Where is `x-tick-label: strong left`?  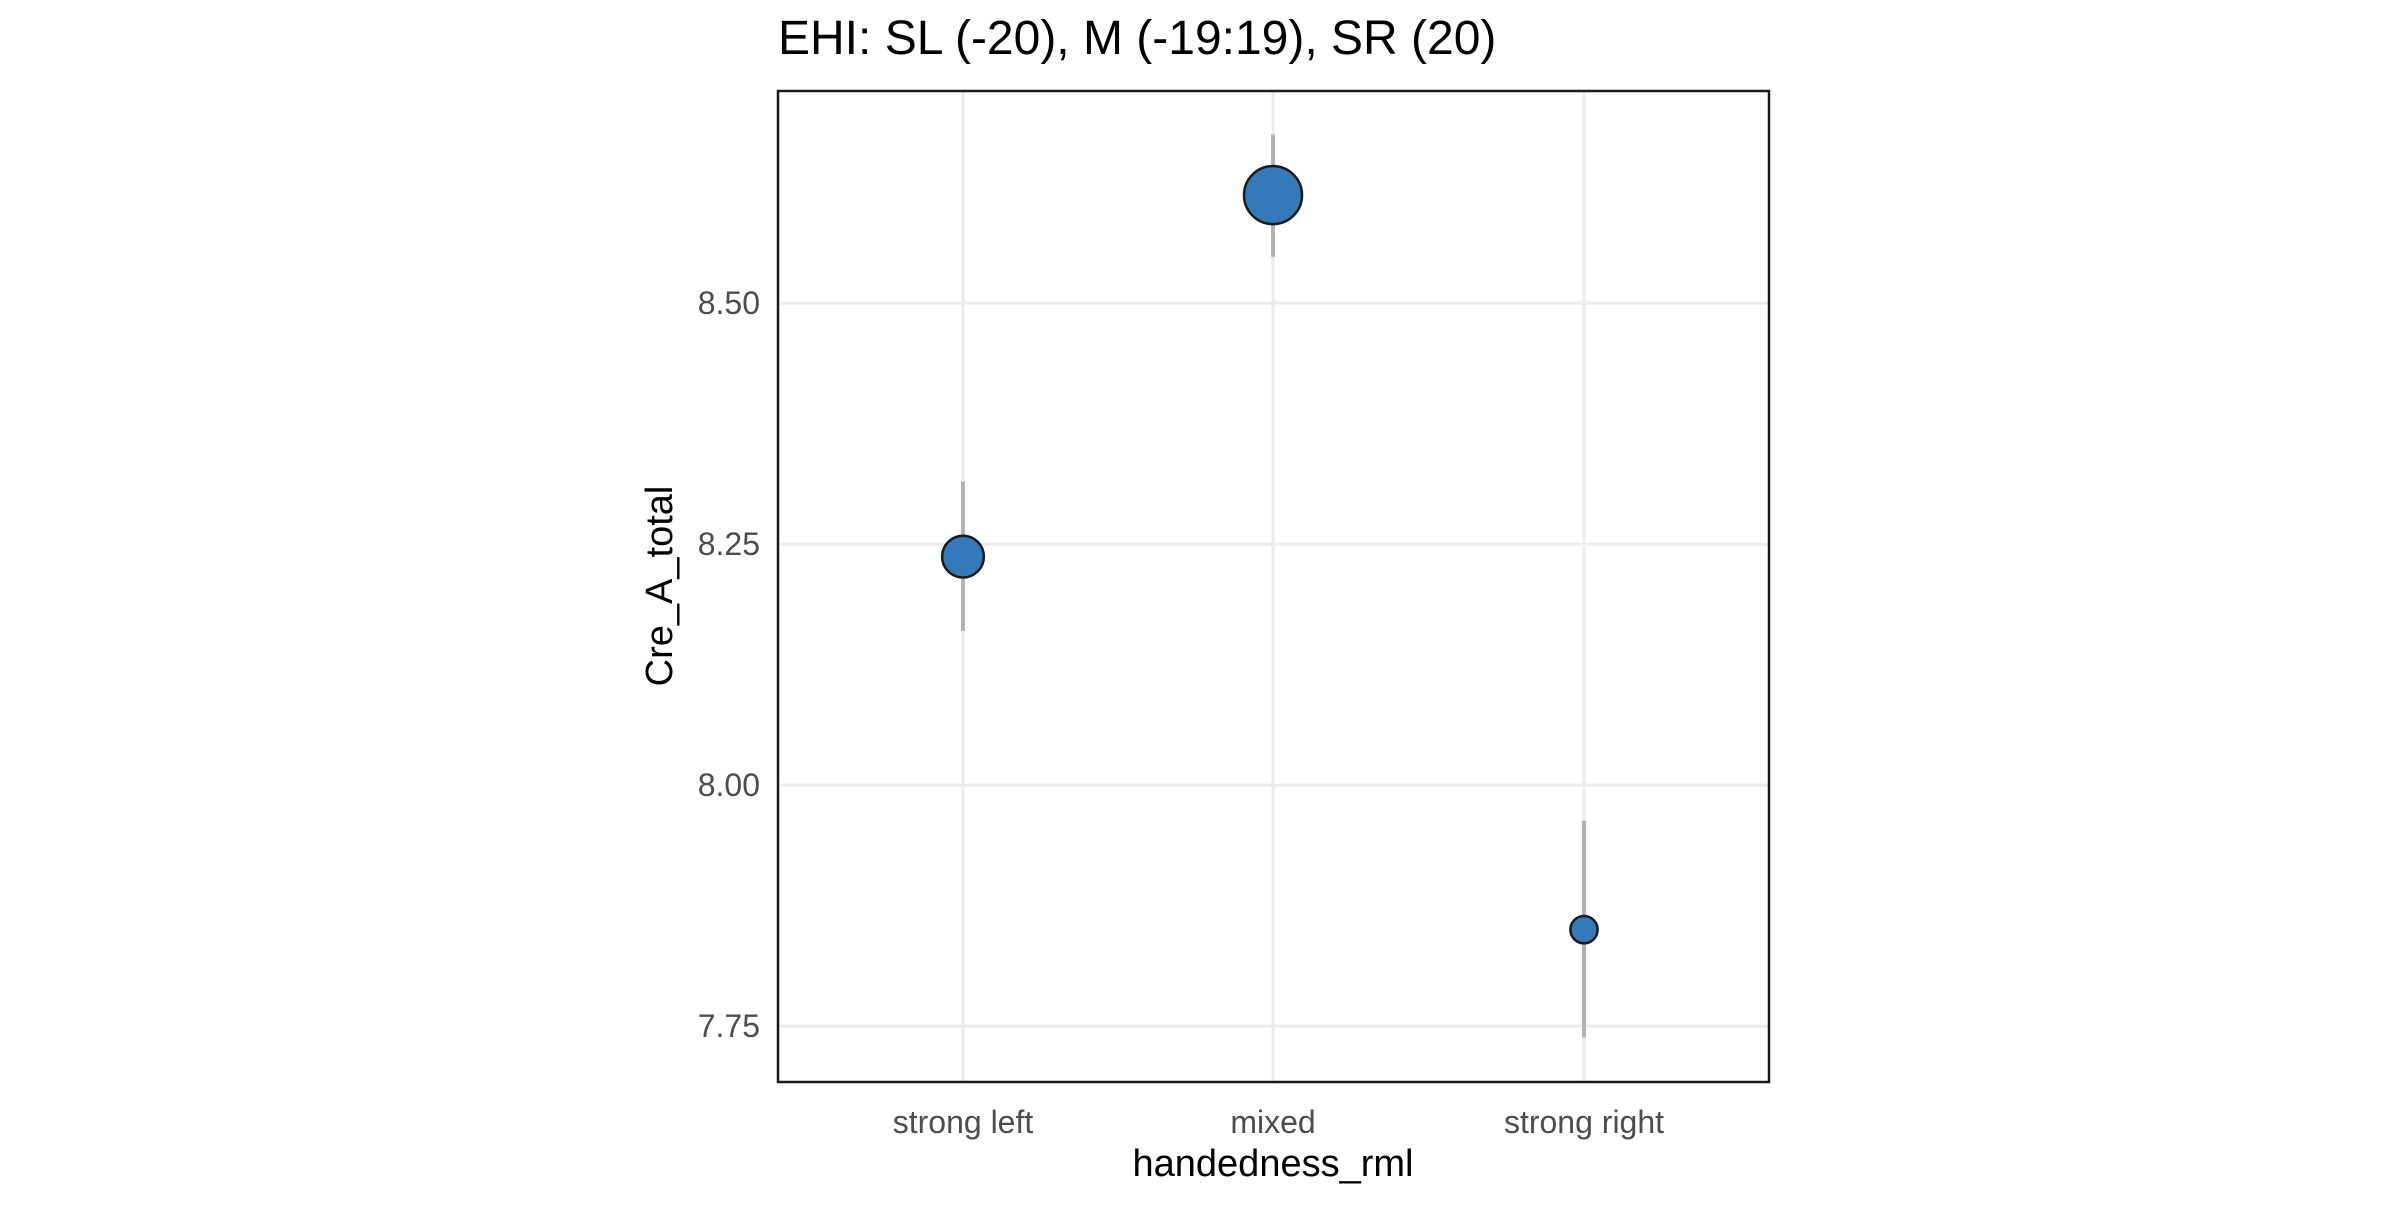 x-tick-label: strong left is located at coordinates (963, 1122).